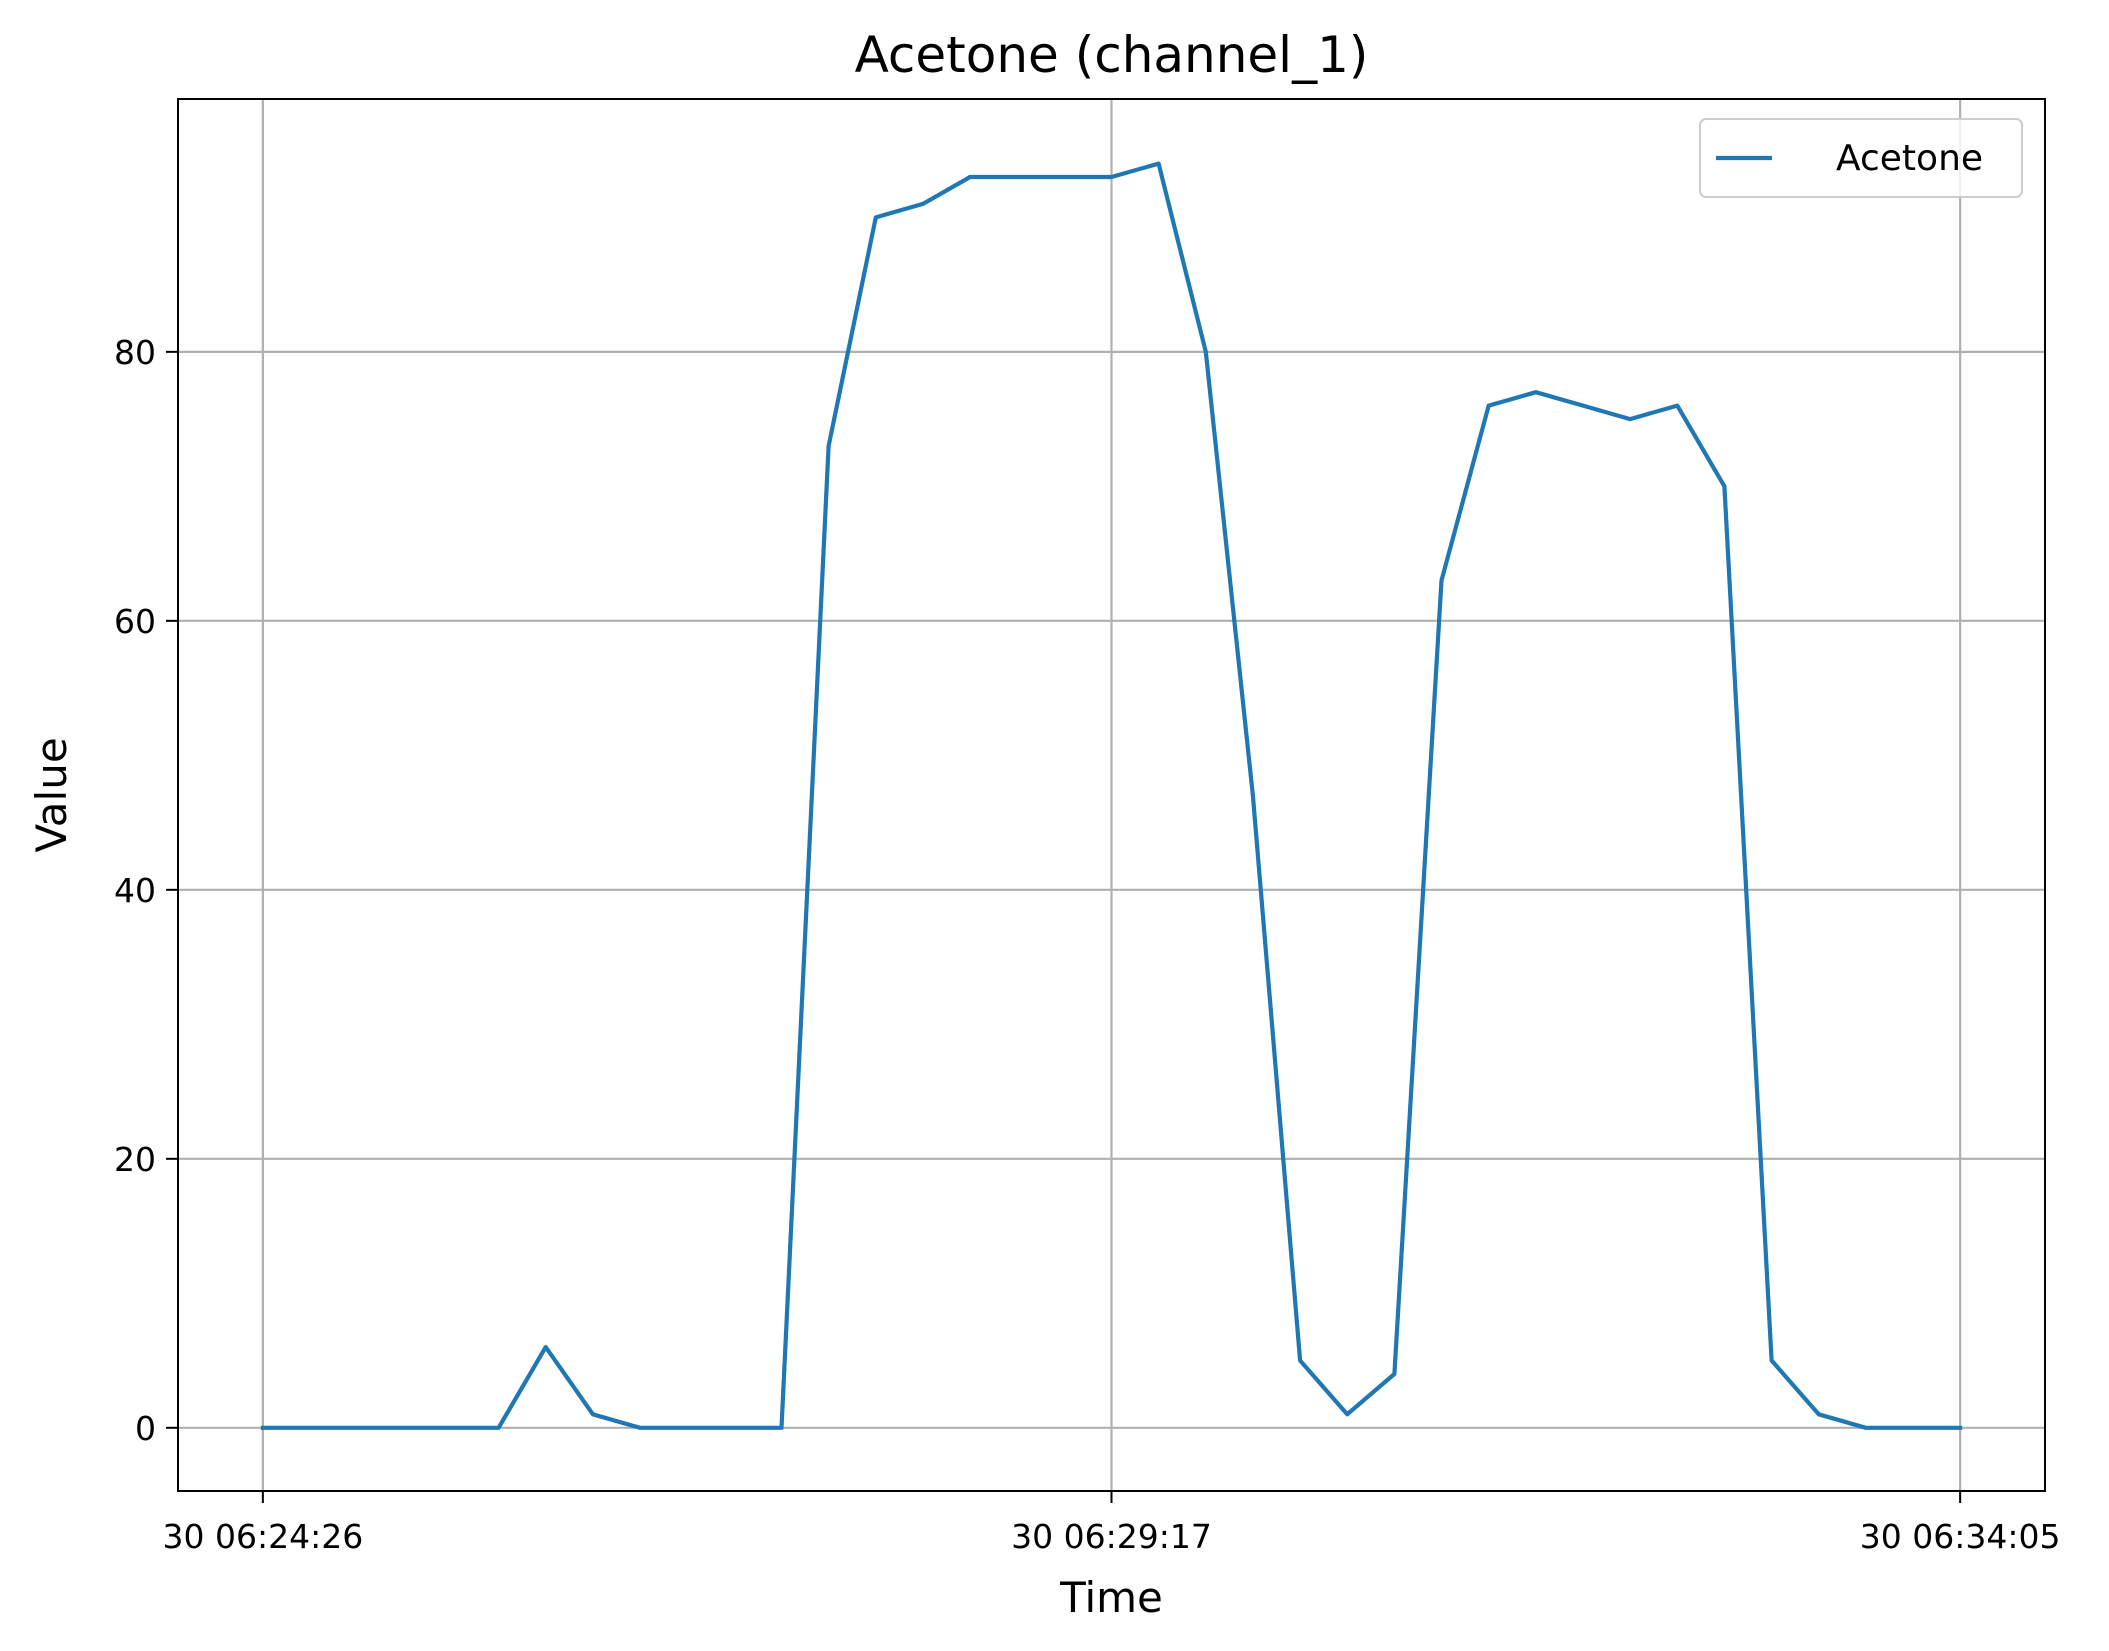  What do you see at coordinates (135, 1159) in the screenshot?
I see `y-tick-label: 20` at bounding box center [135, 1159].